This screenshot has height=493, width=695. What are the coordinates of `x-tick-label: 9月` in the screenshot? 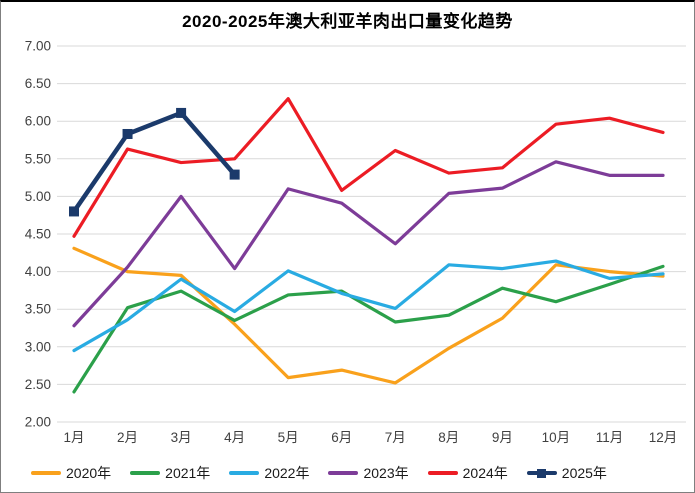 It's located at (502, 437).